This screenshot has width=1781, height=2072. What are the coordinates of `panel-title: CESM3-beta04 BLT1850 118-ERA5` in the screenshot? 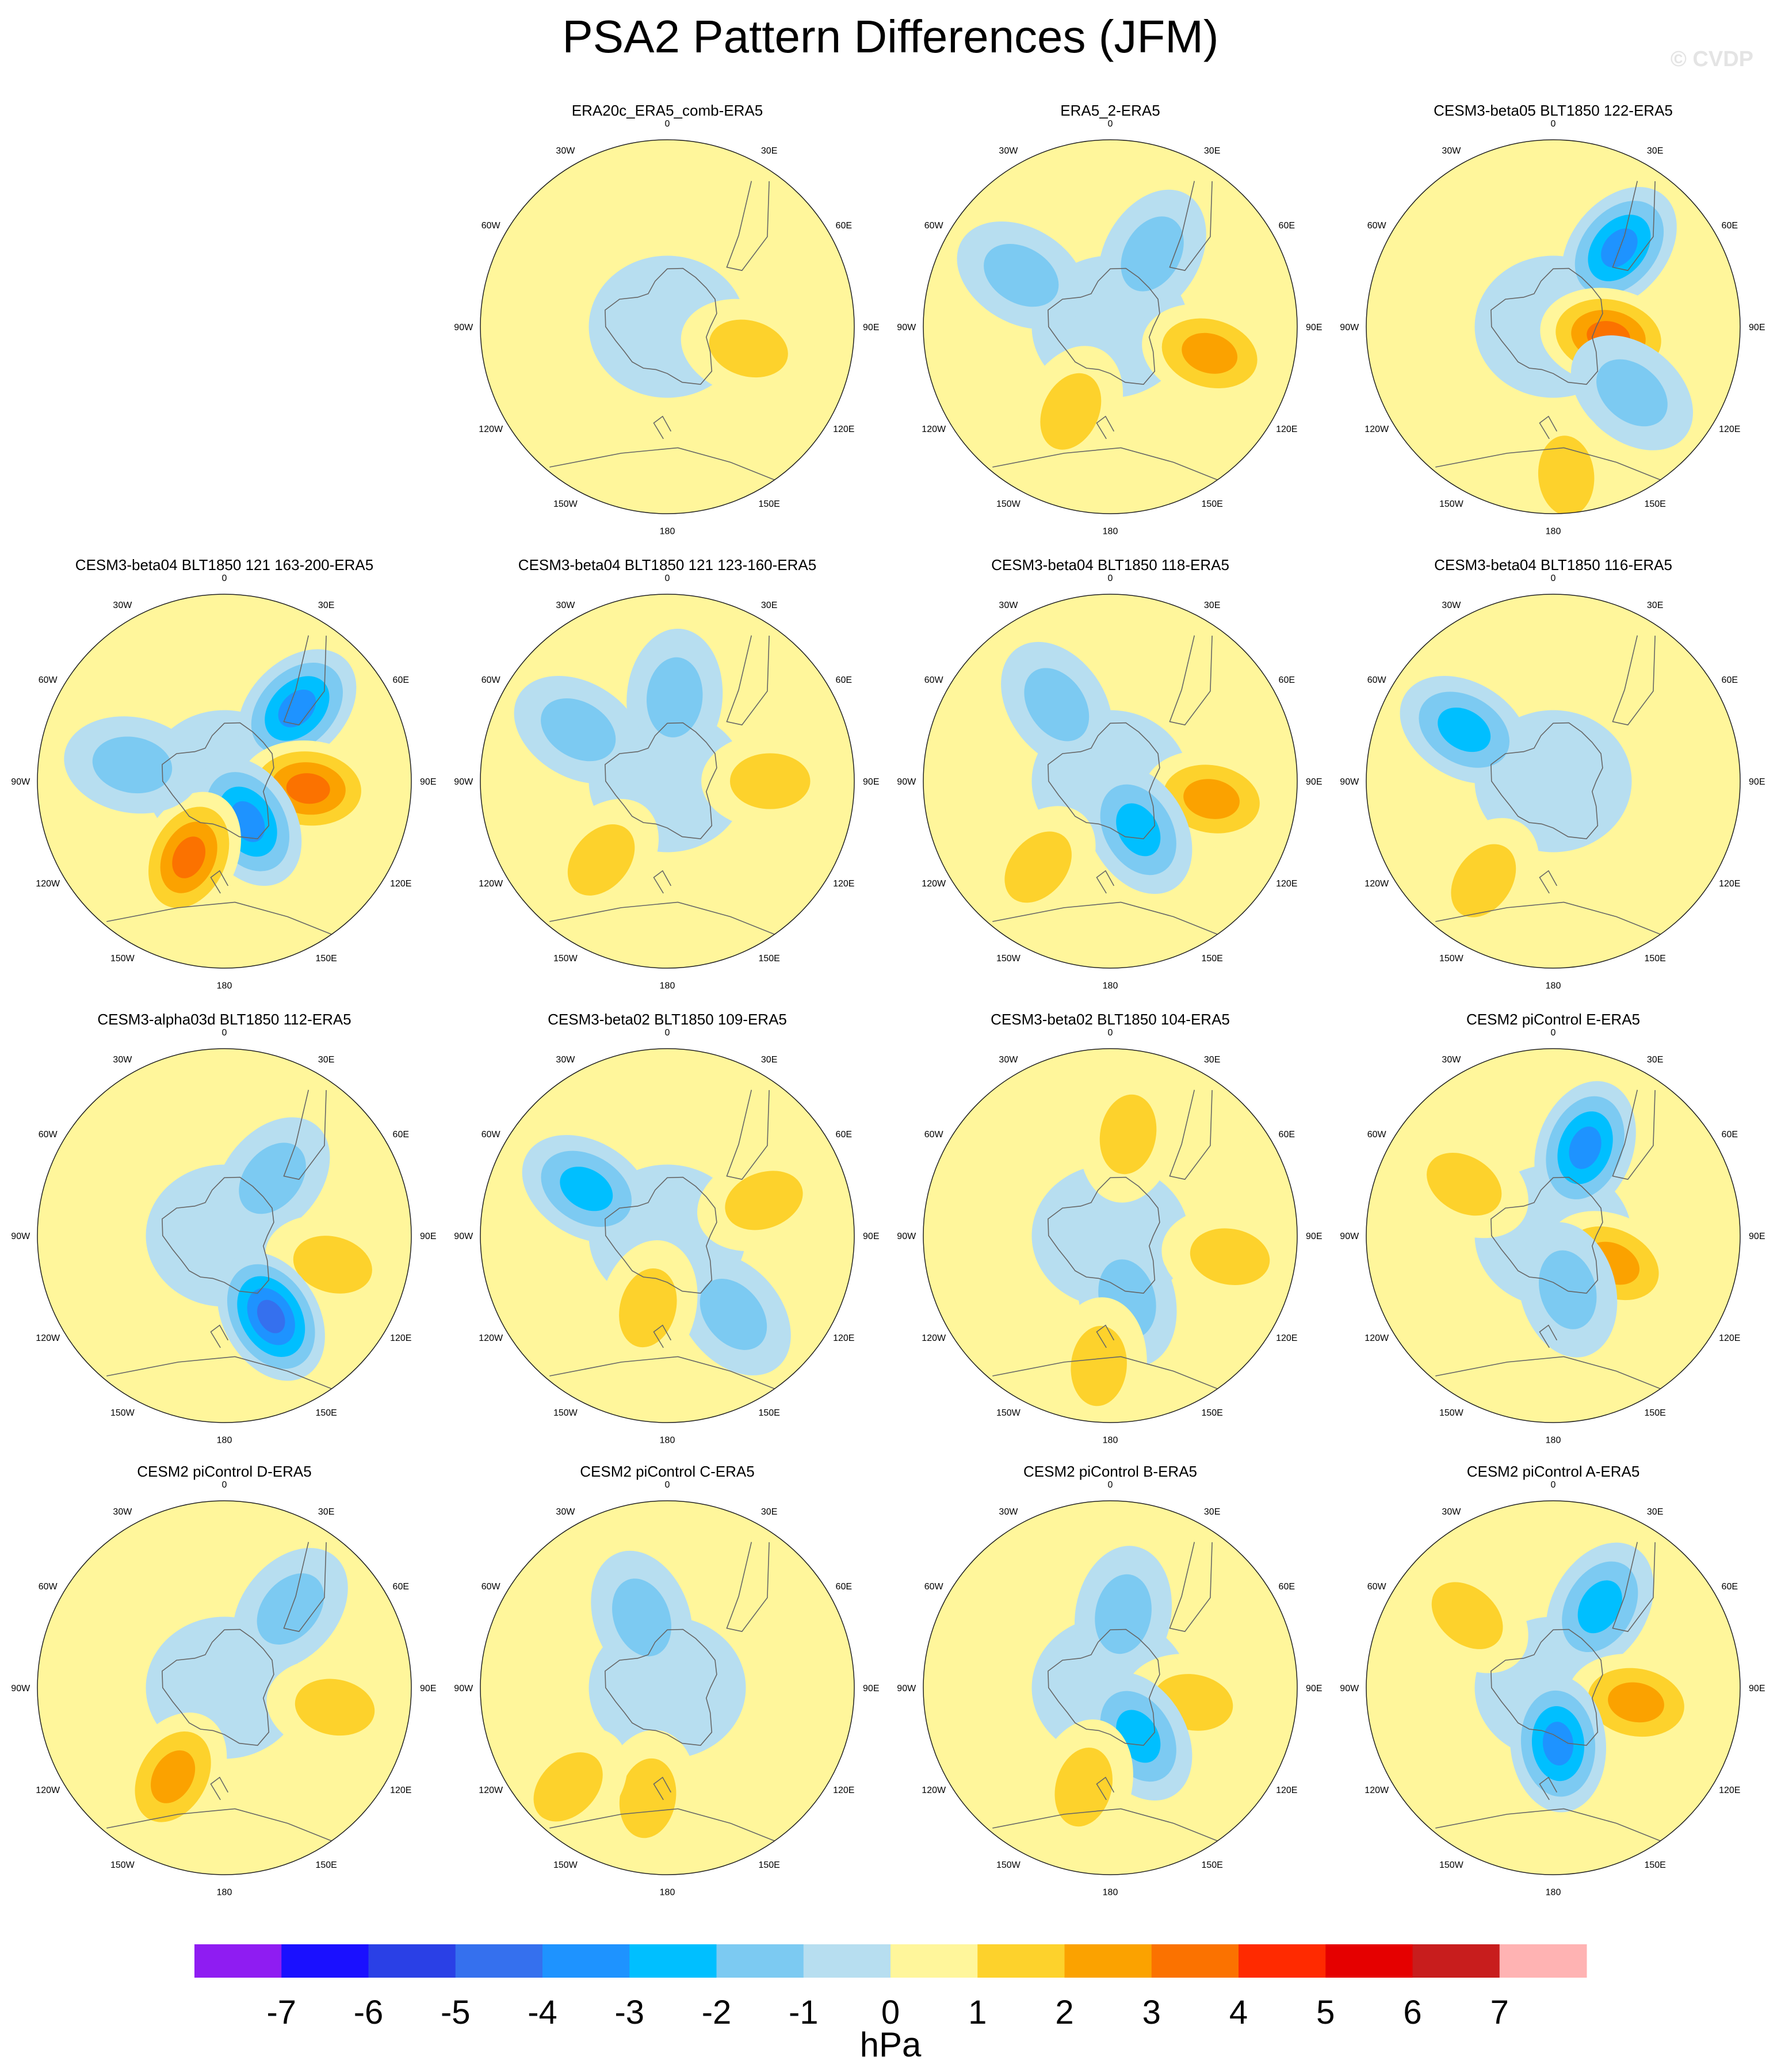 It's located at (1110, 565).